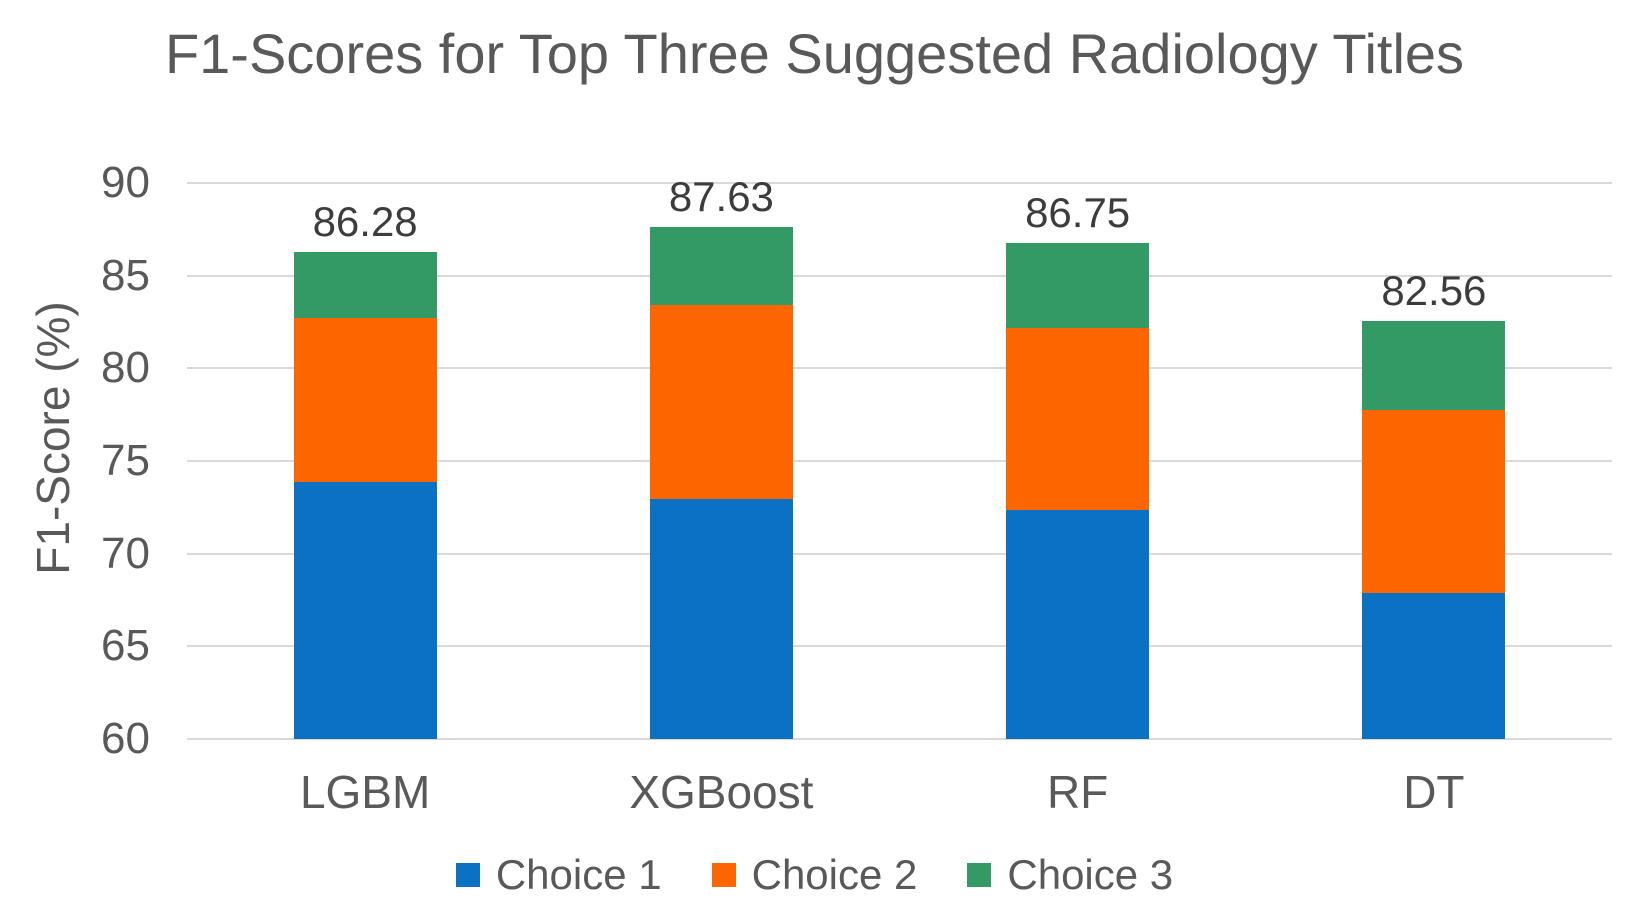  Describe the element at coordinates (721, 196) in the screenshot. I see `data-label: 87.63` at that location.